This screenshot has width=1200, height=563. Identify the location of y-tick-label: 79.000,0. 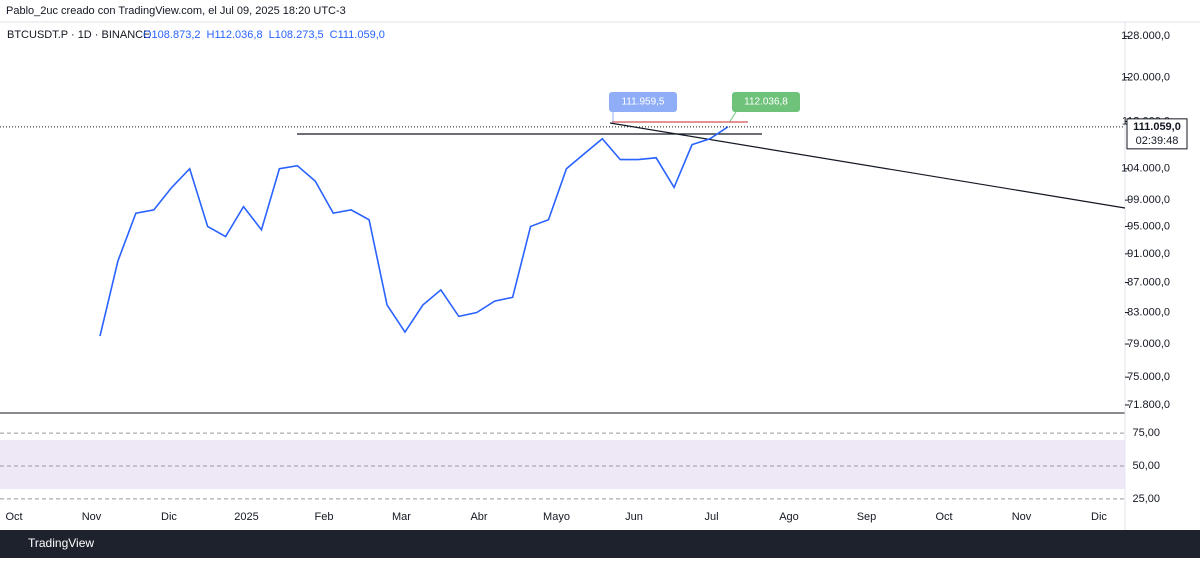
(1148, 344).